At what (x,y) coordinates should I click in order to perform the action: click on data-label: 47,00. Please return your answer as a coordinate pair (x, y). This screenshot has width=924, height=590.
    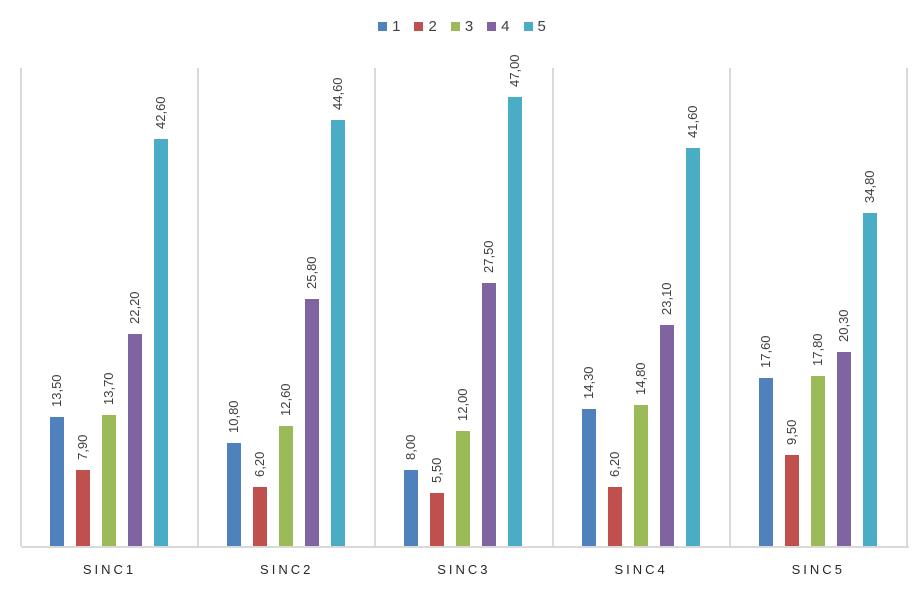
    Looking at the image, I should click on (515, 70).